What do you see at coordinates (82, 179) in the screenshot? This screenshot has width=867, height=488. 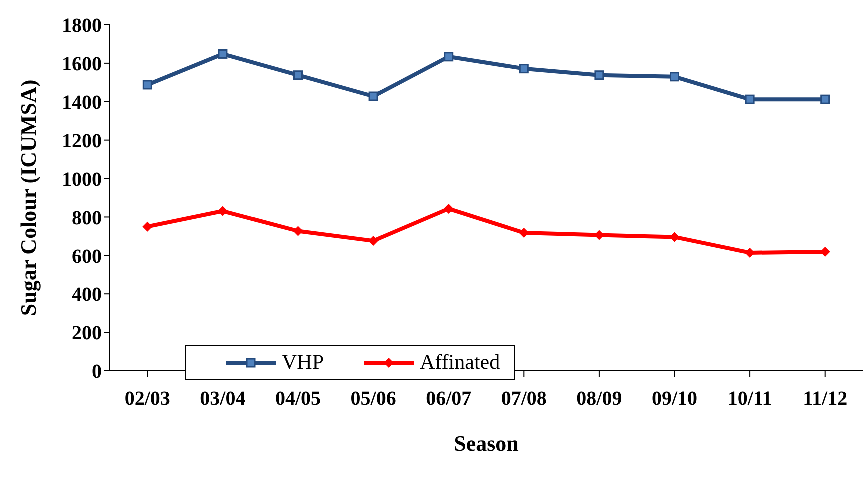 I see `y-tick-label: 1000` at bounding box center [82, 179].